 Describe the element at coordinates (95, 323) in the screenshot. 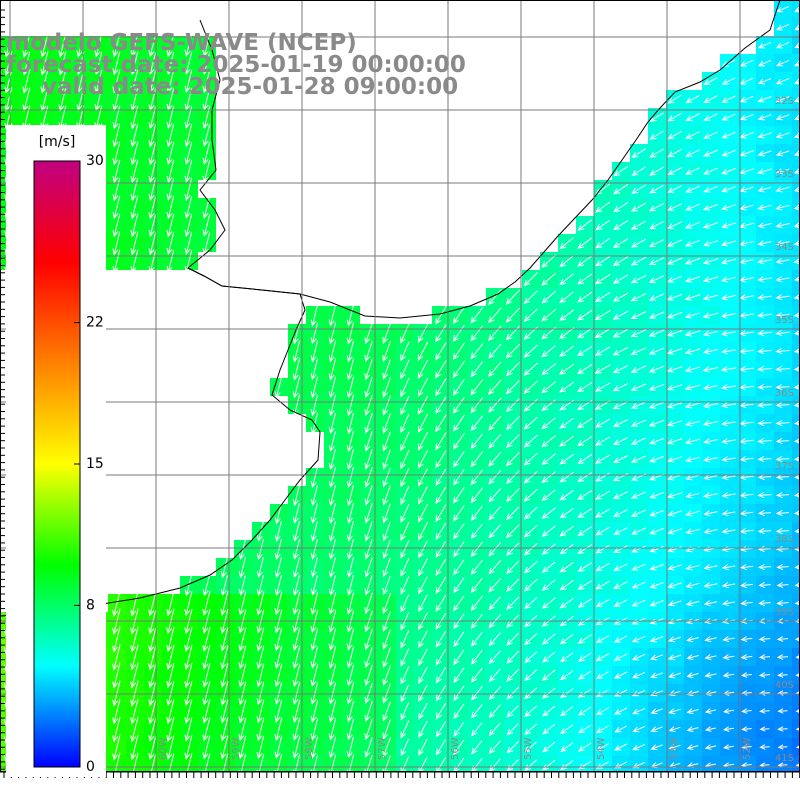

I see `colorbar-tick-label: 22` at that location.